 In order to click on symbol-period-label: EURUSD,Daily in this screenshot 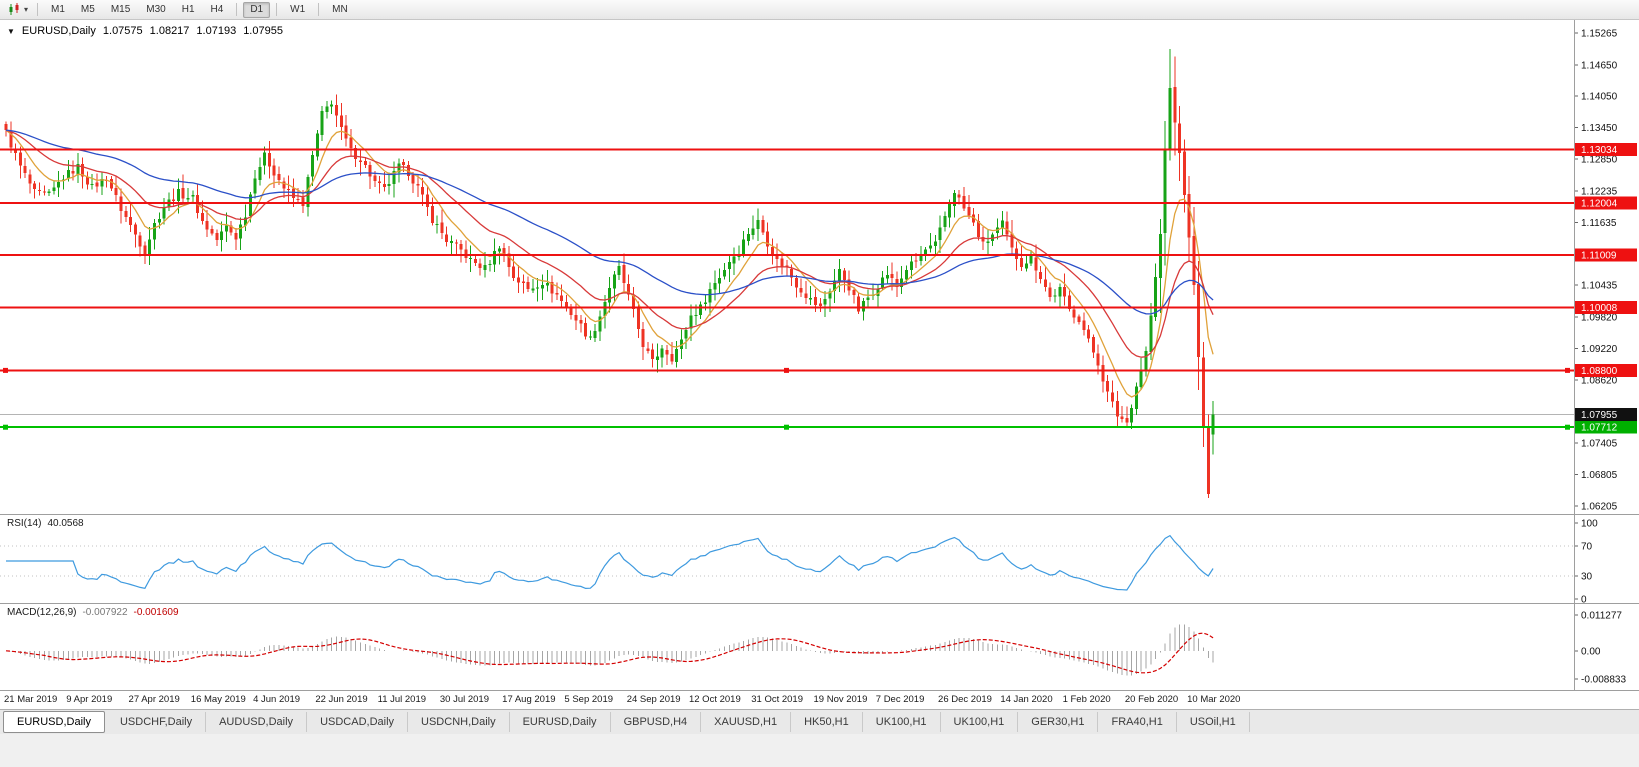, I will do `click(58, 31)`.